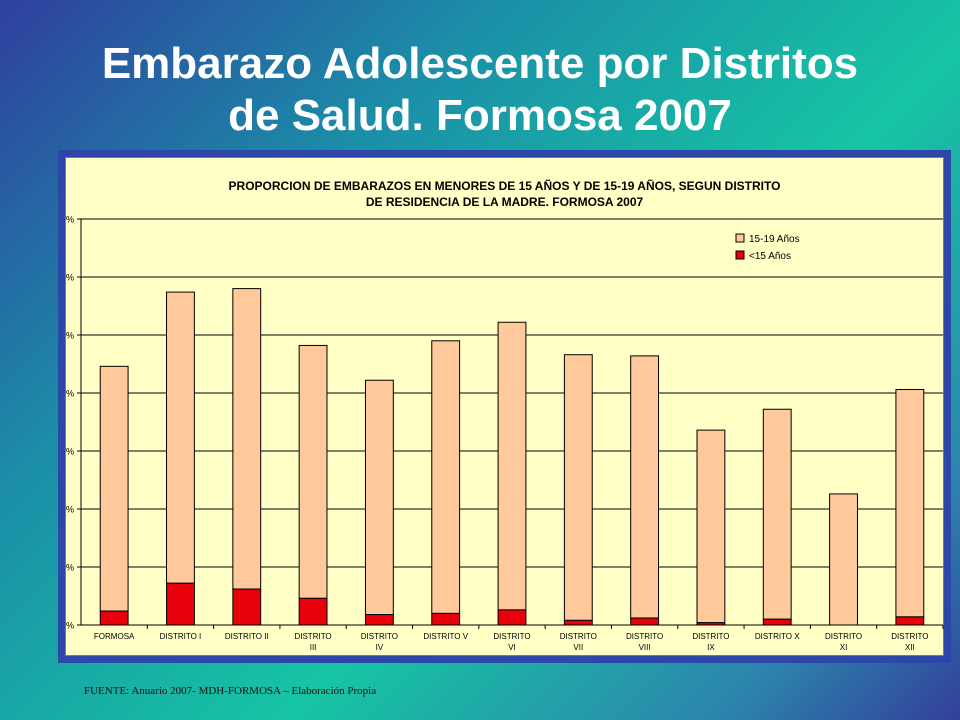  What do you see at coordinates (740, 255) in the screenshot?
I see `legend-swatch-lt15` at bounding box center [740, 255].